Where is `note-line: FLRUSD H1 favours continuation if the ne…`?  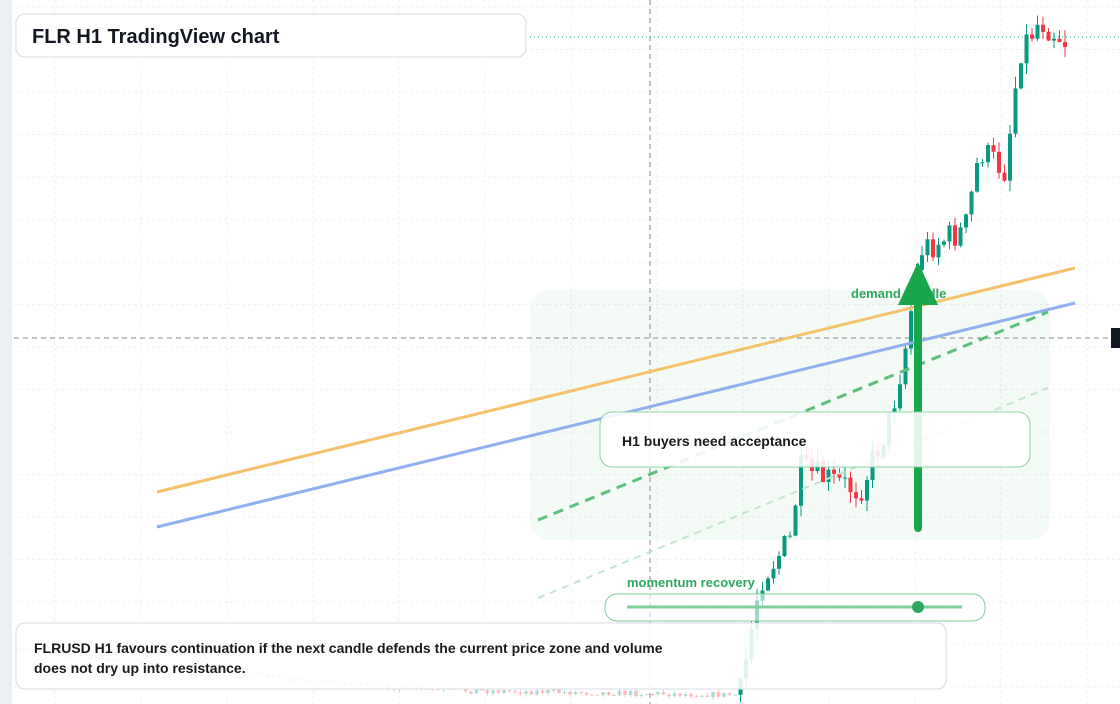 note-line: FLRUSD H1 favours continuation if the ne… is located at coordinates (348, 648).